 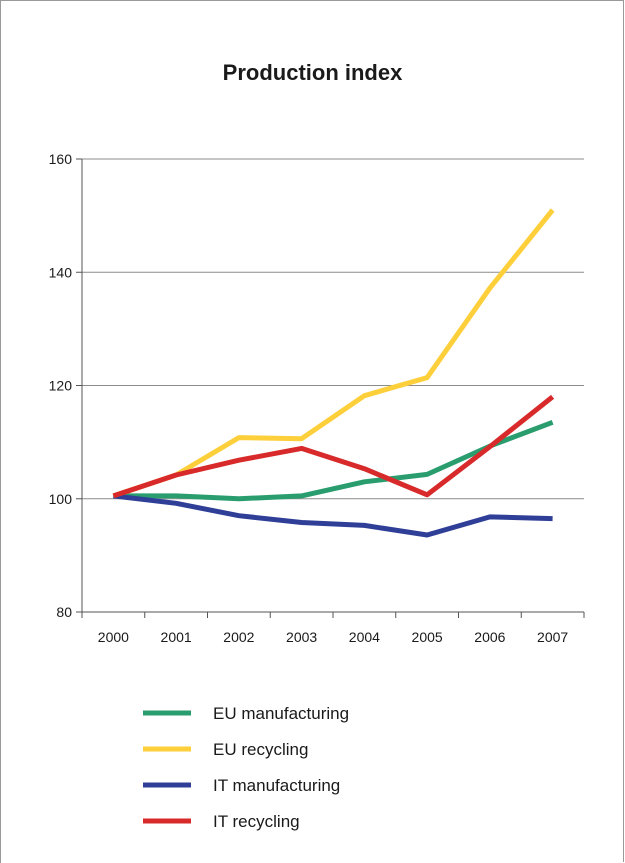 I want to click on y-tick-label: 80, so click(x=64, y=612).